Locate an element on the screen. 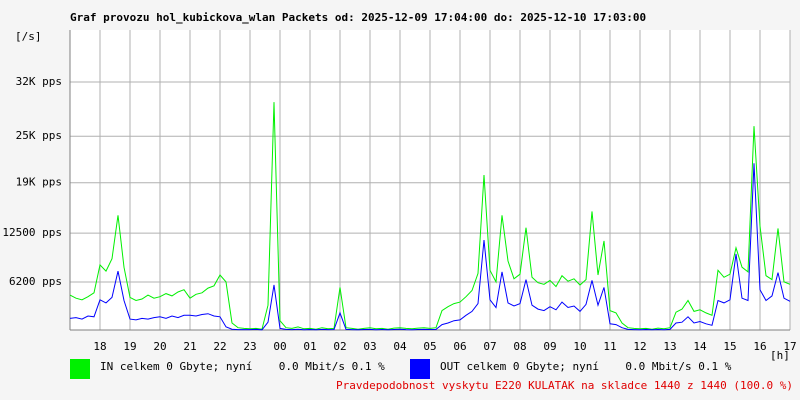  x-tick-label: 08 is located at coordinates (519, 346).